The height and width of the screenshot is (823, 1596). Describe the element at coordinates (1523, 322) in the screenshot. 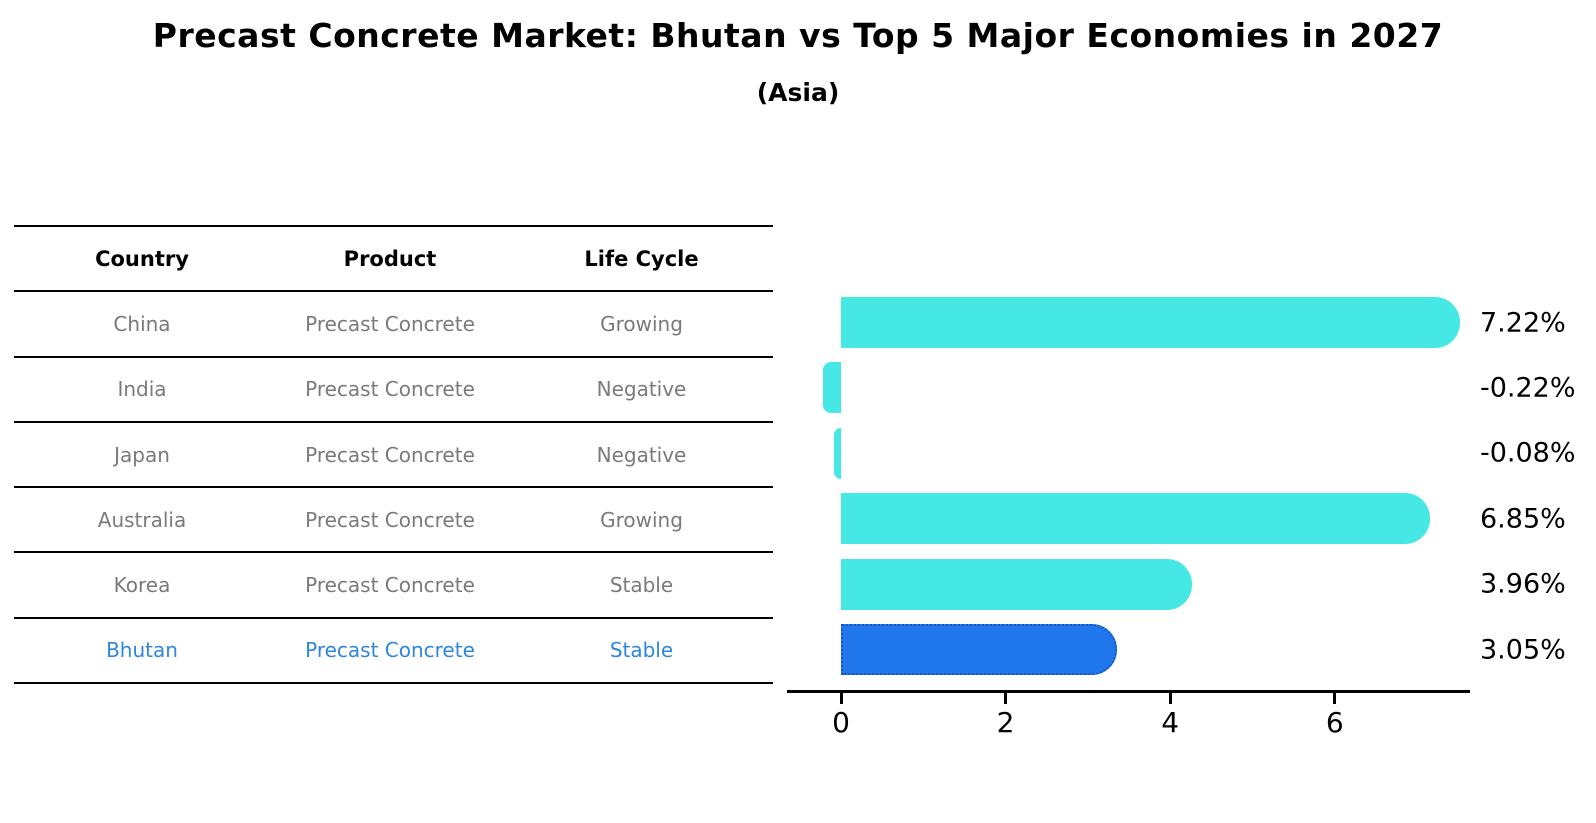

I see `bar-value-label: 7.22%` at that location.